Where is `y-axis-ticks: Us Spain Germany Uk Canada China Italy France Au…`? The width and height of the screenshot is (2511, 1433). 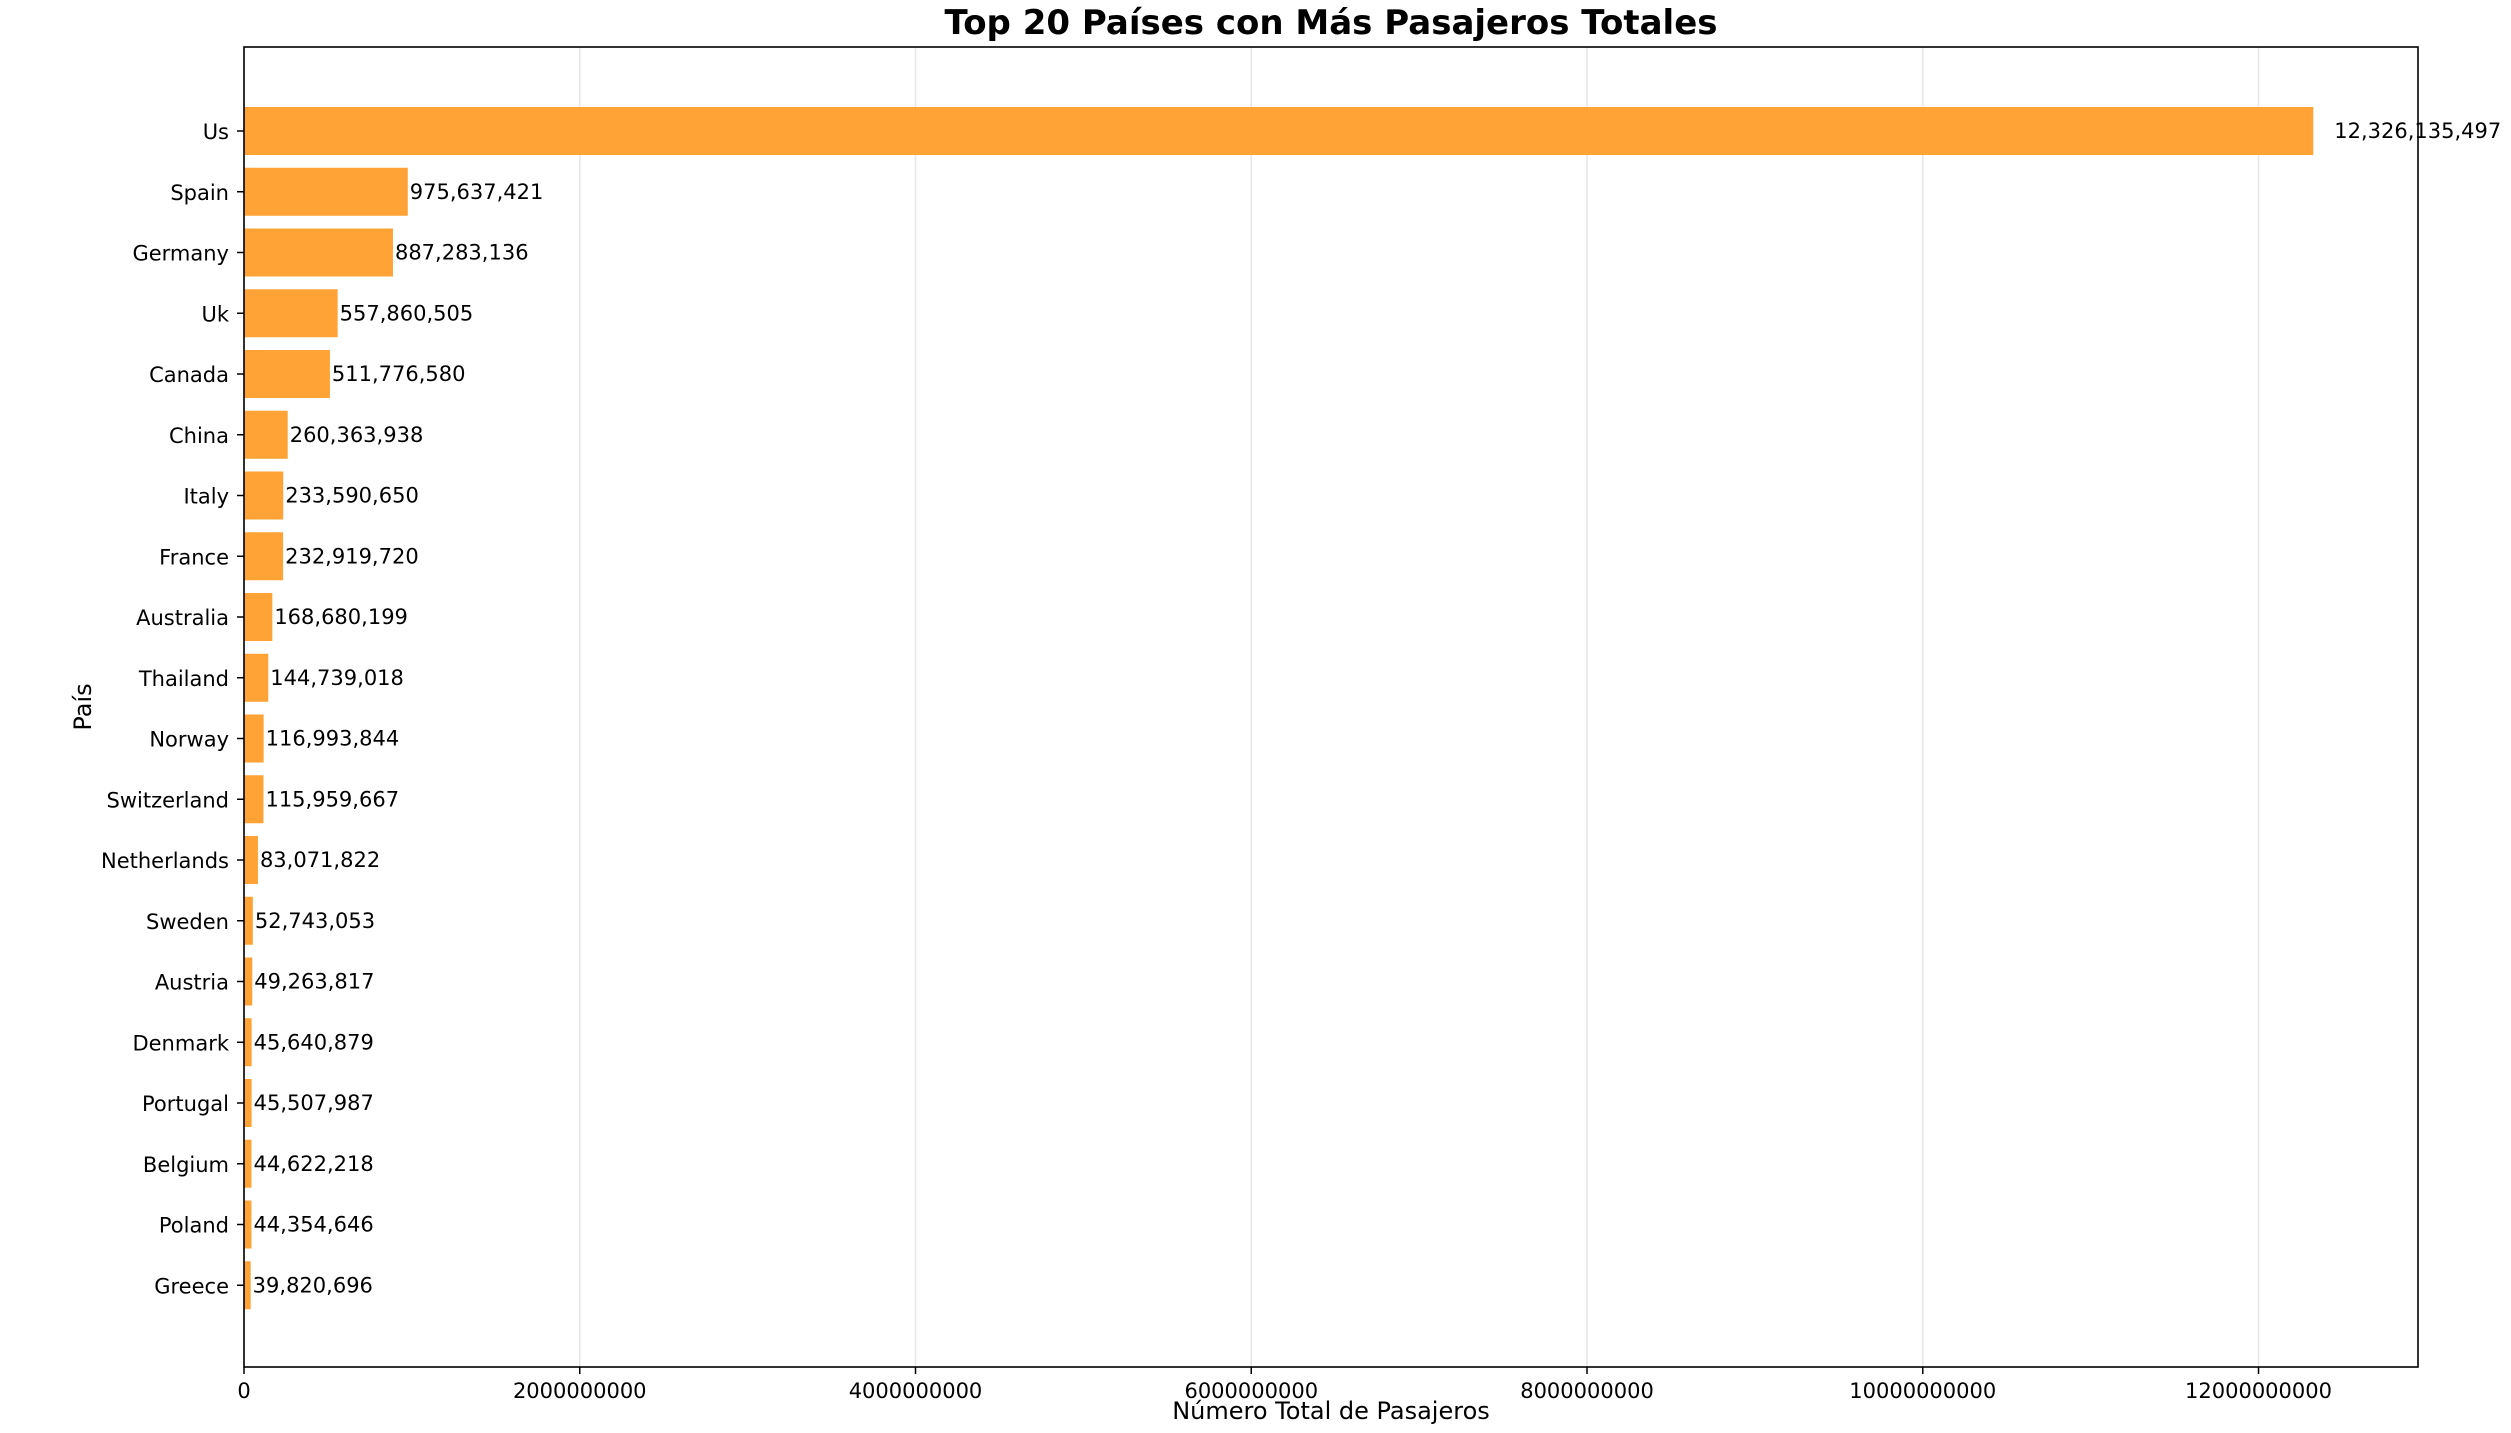
y-axis-ticks: Us Spain Germany Uk Canada China Italy France Au… is located at coordinates (172, 709).